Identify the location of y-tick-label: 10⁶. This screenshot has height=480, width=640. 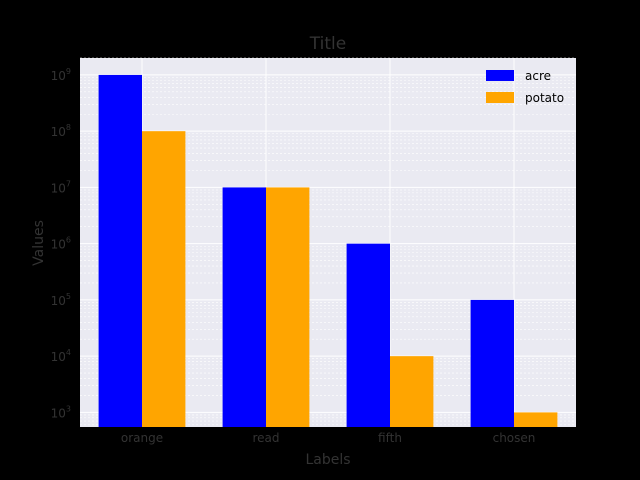
(61, 244).